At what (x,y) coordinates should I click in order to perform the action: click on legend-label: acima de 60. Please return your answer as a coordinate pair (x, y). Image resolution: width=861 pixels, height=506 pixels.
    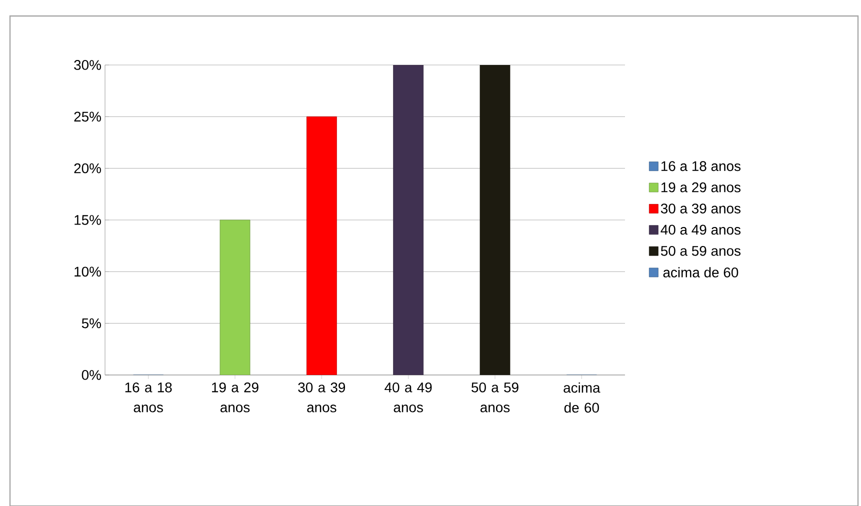
    Looking at the image, I should click on (700, 272).